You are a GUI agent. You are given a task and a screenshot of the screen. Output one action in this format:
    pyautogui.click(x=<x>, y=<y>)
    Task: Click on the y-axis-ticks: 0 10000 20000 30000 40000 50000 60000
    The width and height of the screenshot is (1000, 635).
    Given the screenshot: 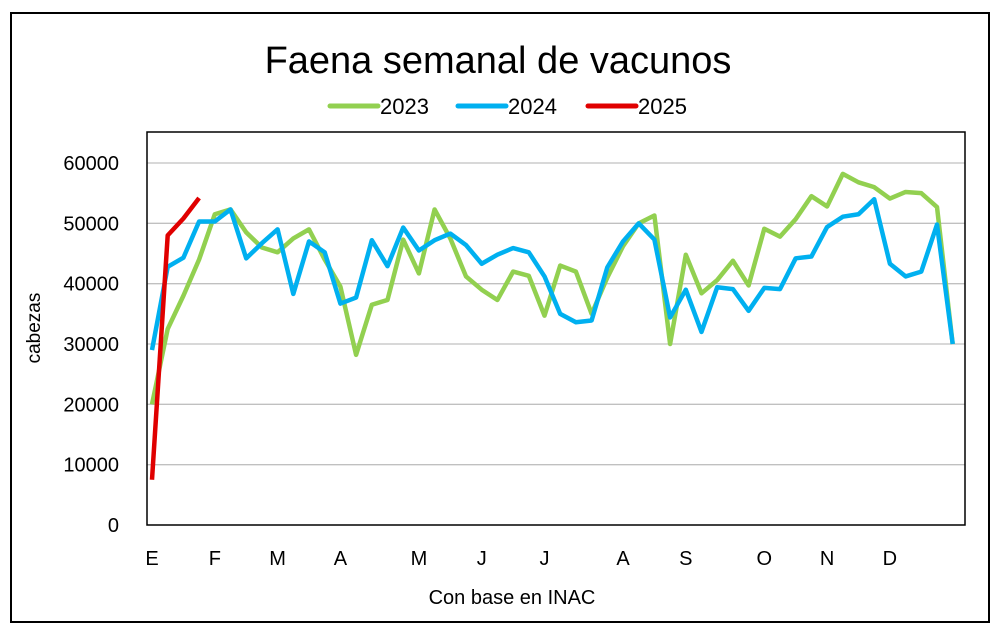 What is the action you would take?
    pyautogui.click(x=91, y=345)
    